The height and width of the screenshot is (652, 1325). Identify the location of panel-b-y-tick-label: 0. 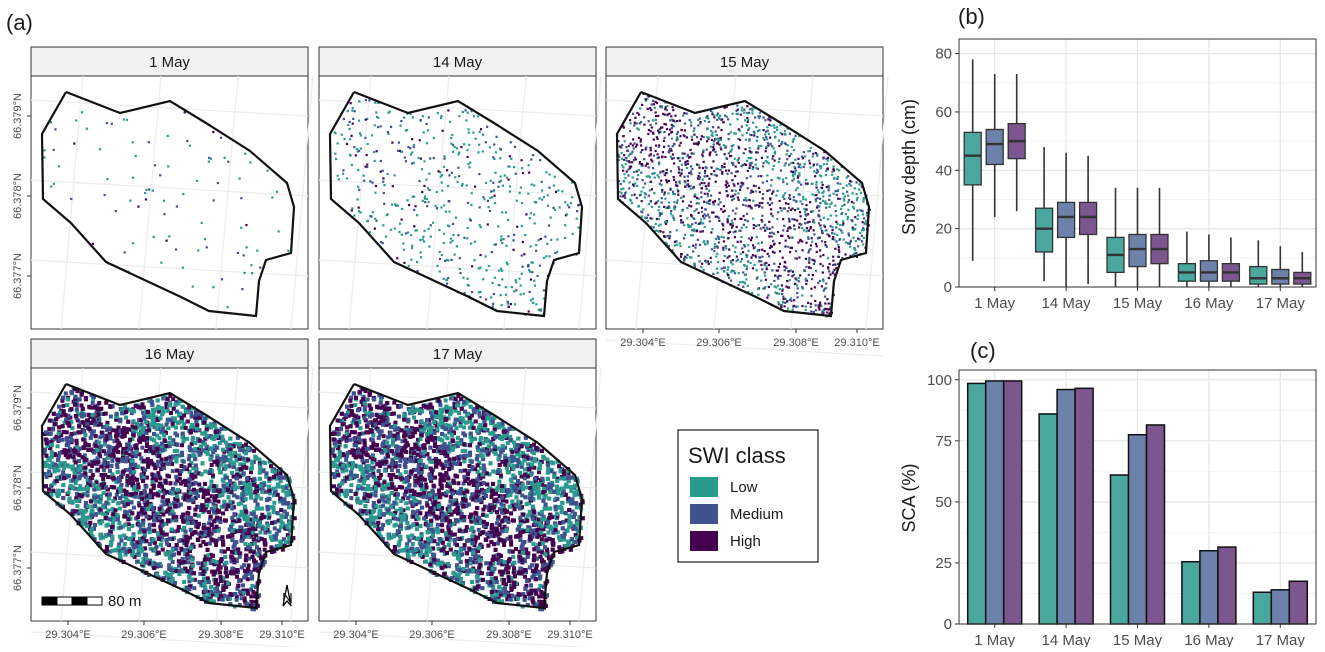
(948, 287).